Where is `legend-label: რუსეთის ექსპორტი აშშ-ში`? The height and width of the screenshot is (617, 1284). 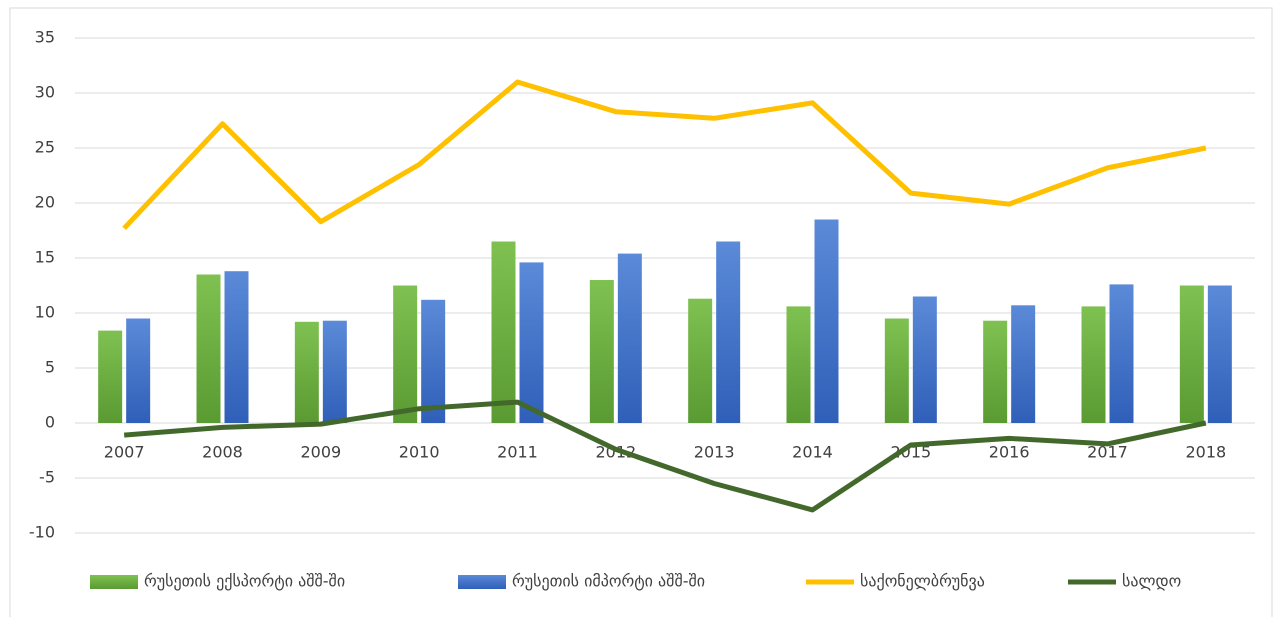 legend-label: რუსეთის ექსპორტი აშშ-ში is located at coordinates (244, 581).